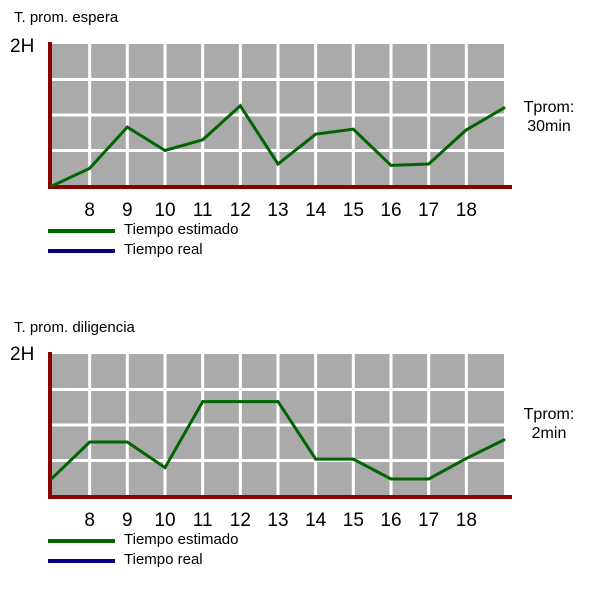 This screenshot has width=600, height=600. I want to click on tprom-value: 2min, so click(549, 433).